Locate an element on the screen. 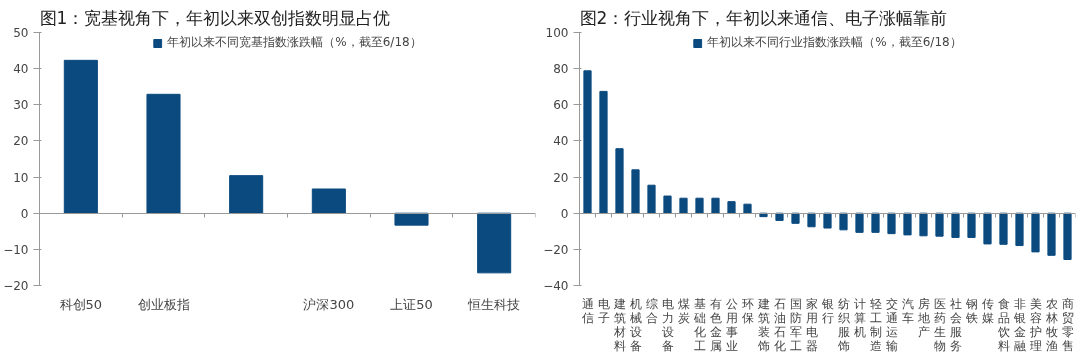  x-tick-label: 钢铁 is located at coordinates (971, 310).